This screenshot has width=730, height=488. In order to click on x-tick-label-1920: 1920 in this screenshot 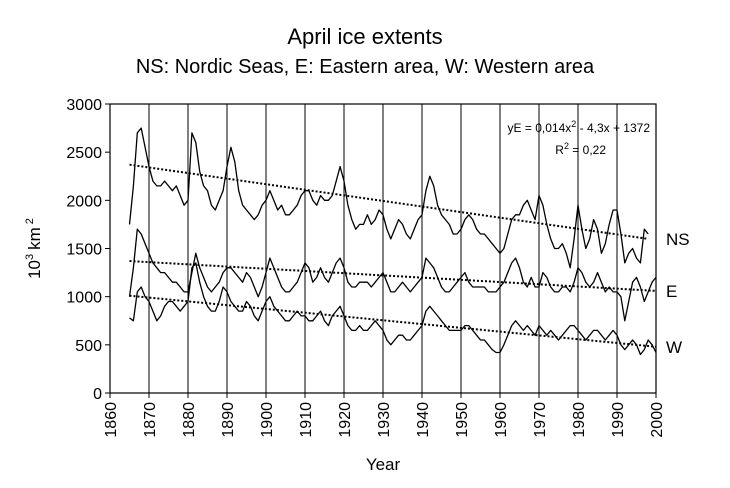, I will do `click(345, 420)`.